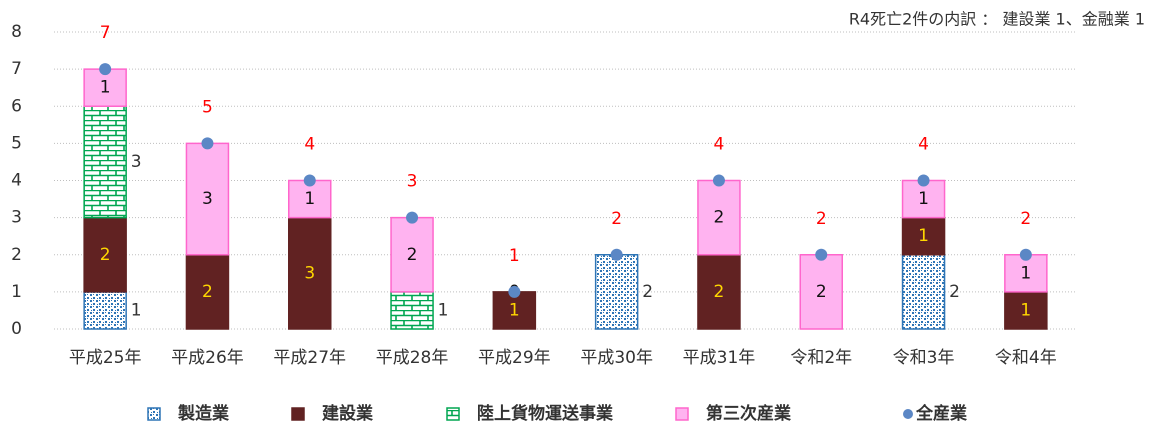 The width and height of the screenshot is (1155, 429). I want to click on y-tick-label: 5, so click(16, 143).